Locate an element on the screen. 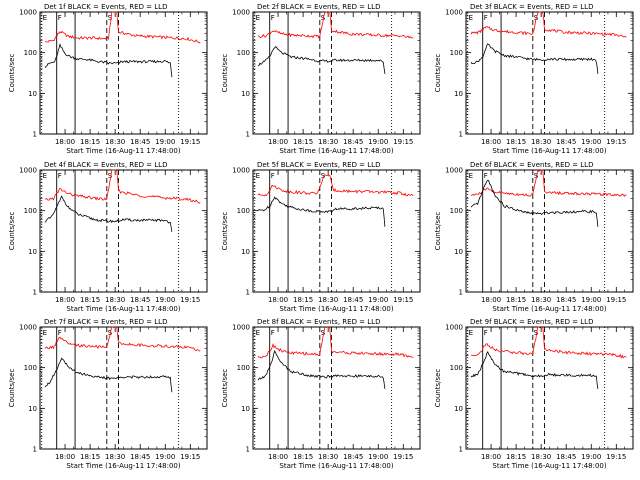 The height and width of the screenshot is (480, 640). panel-title: Det 1f BLACK = Events, RED = LLD is located at coordinates (105, 7).